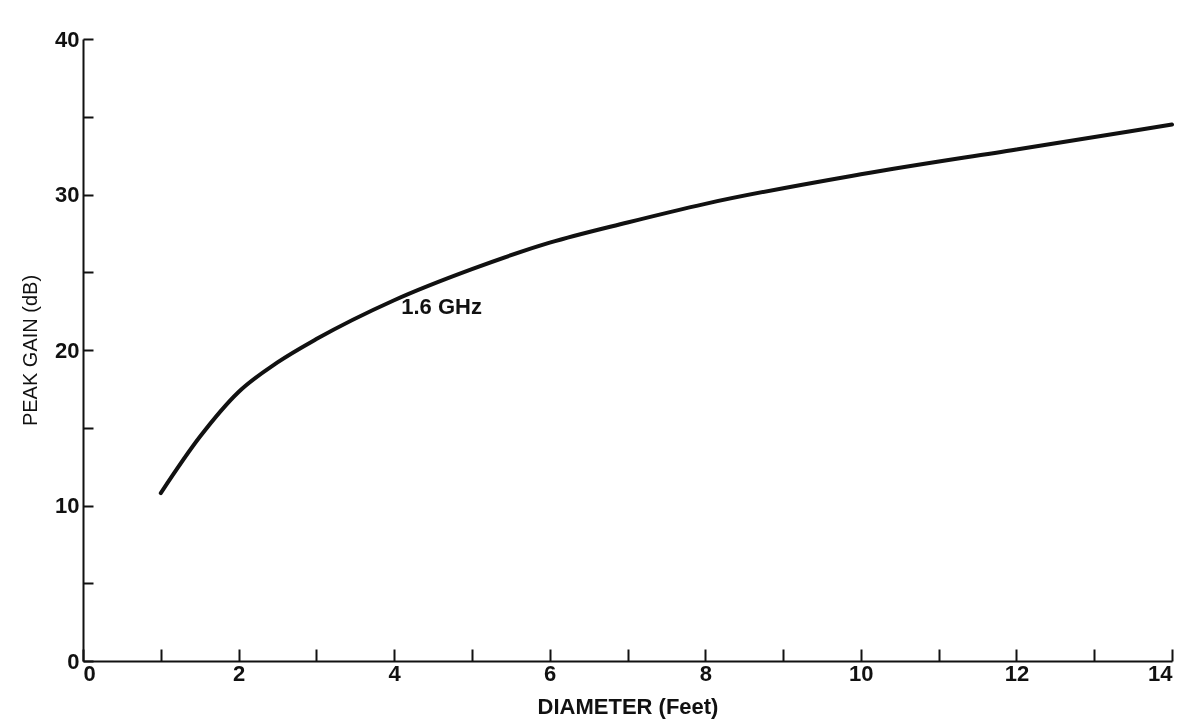 The height and width of the screenshot is (727, 1194). I want to click on x-tick-label: 2, so click(239, 673).